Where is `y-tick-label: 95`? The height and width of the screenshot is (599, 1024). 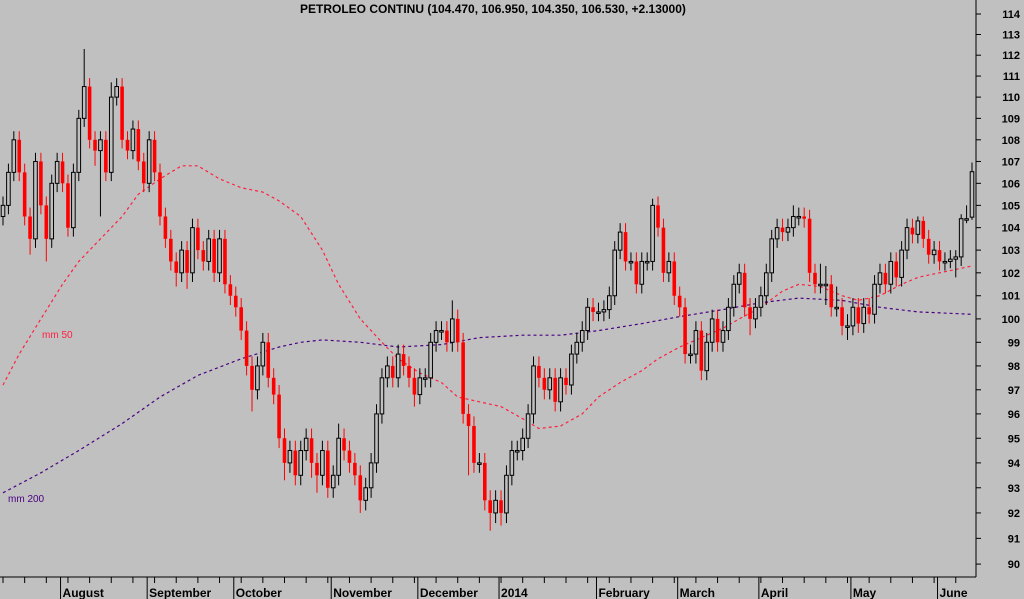 y-tick-label: 95 is located at coordinates (1014, 439).